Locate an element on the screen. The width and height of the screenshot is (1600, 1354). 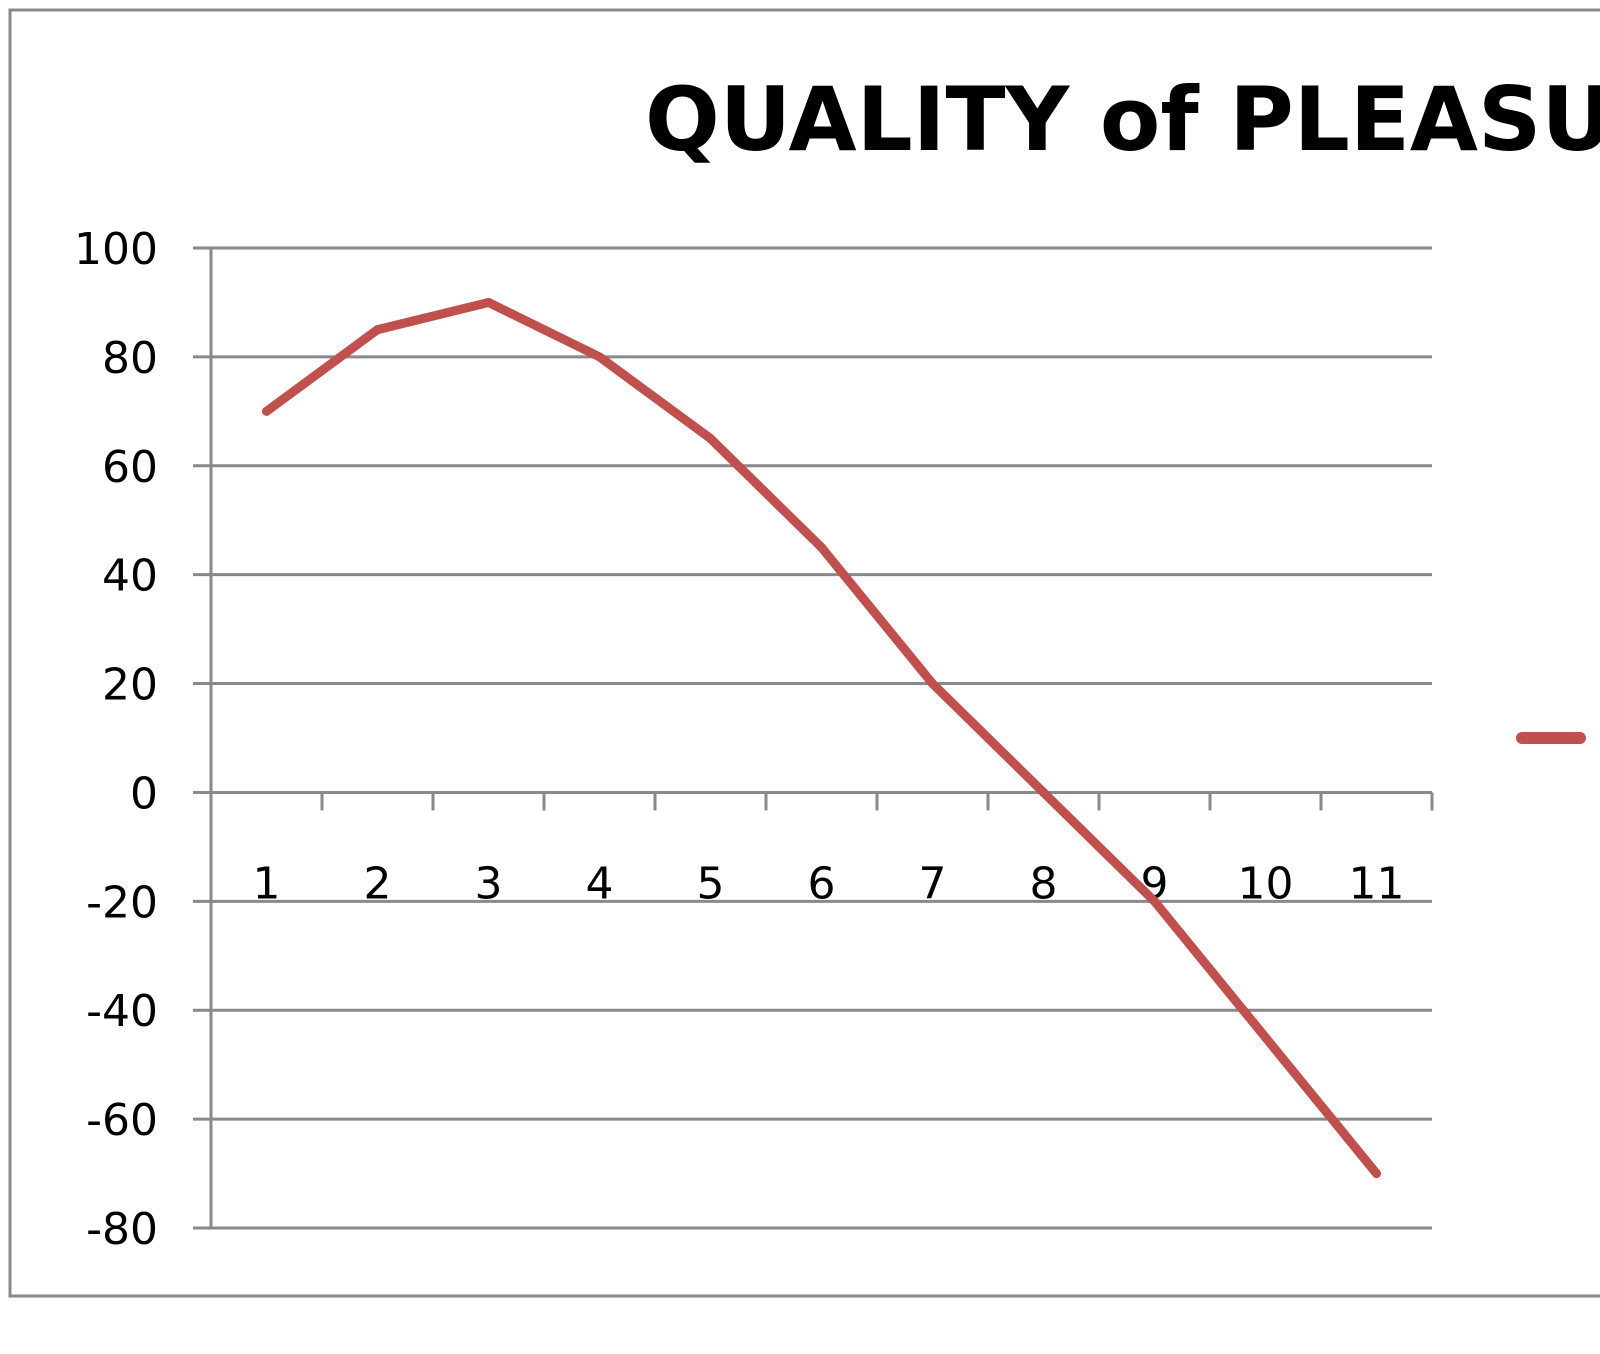
y-tick-label: -80 is located at coordinates (122, 1229).